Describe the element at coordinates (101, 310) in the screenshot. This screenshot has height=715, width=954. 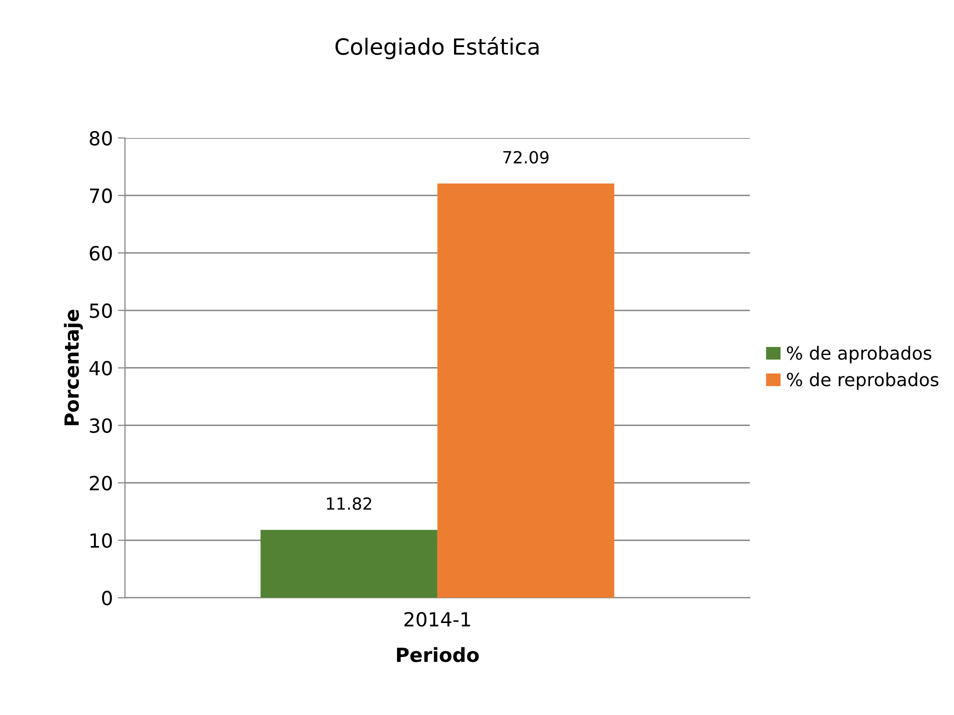
I see `y-tick-label: 50` at that location.